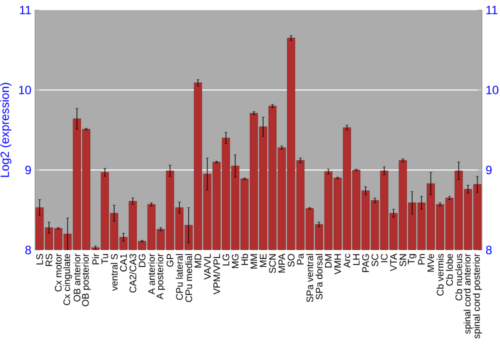 The width and height of the screenshot is (500, 350). What do you see at coordinates (198, 261) in the screenshot?
I see `x-tick-label: MD` at bounding box center [198, 261].